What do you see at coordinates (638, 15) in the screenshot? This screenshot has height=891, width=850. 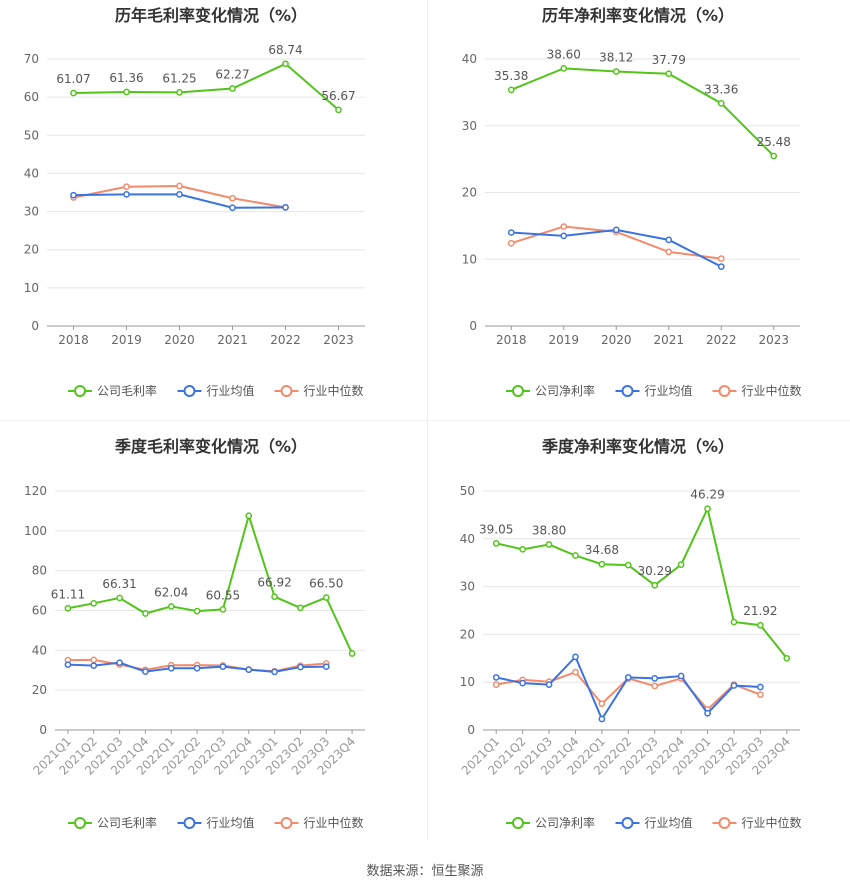 I see `chart-title: 历年净利率变化情况（%）` at bounding box center [638, 15].